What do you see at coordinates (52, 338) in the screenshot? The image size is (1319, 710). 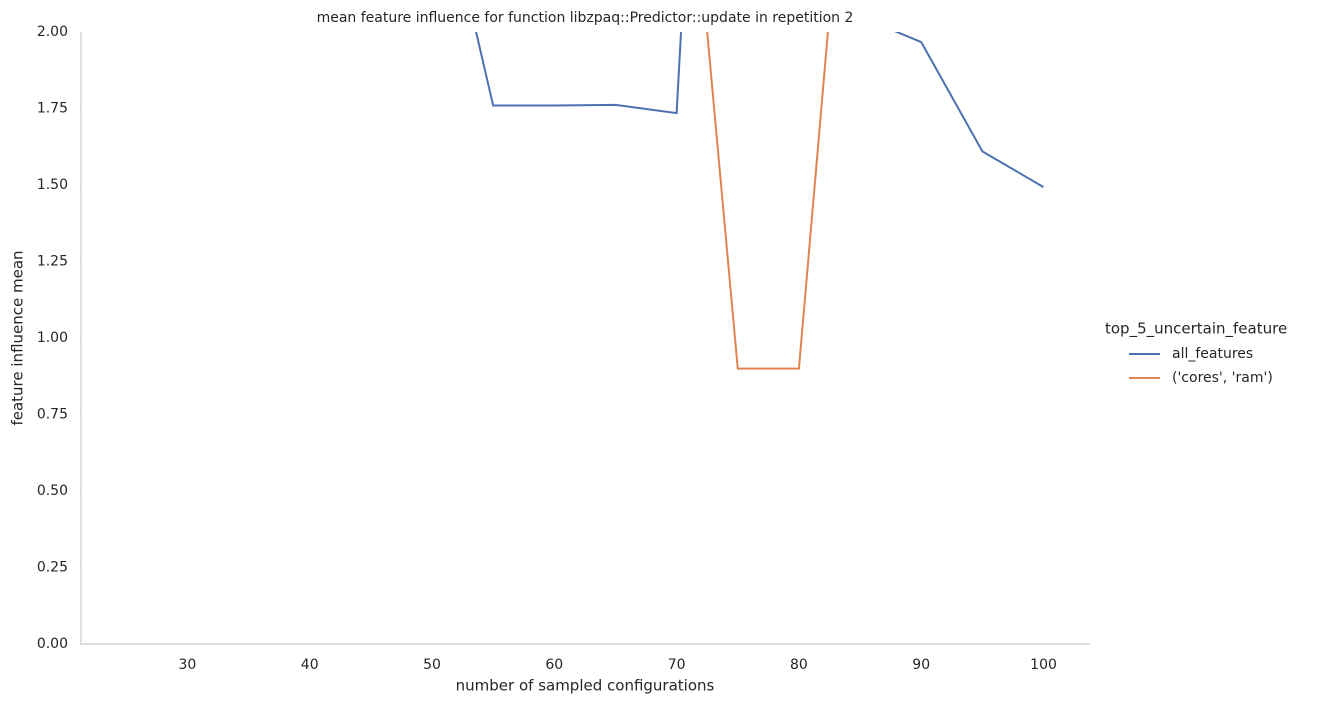 I see `y-tick-label: 1.00` at bounding box center [52, 338].